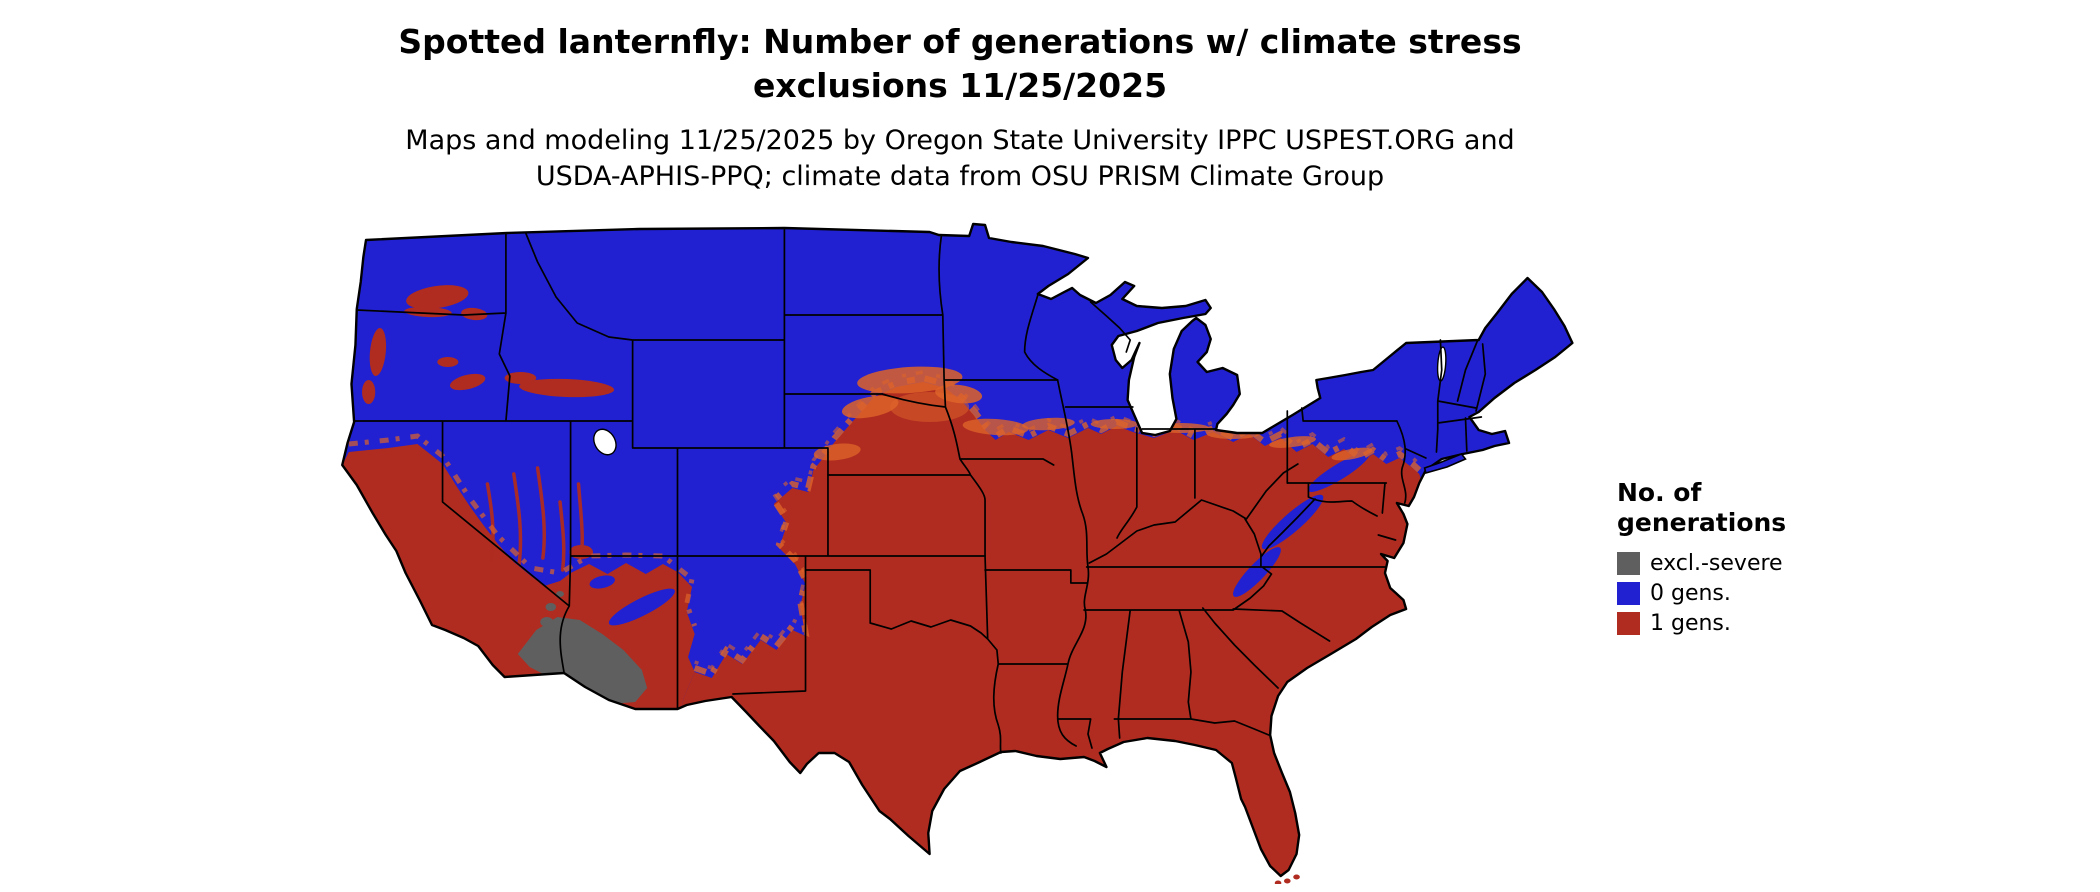 The height and width of the screenshot is (892, 2100). I want to click on florida-keys, so click(1287, 879).